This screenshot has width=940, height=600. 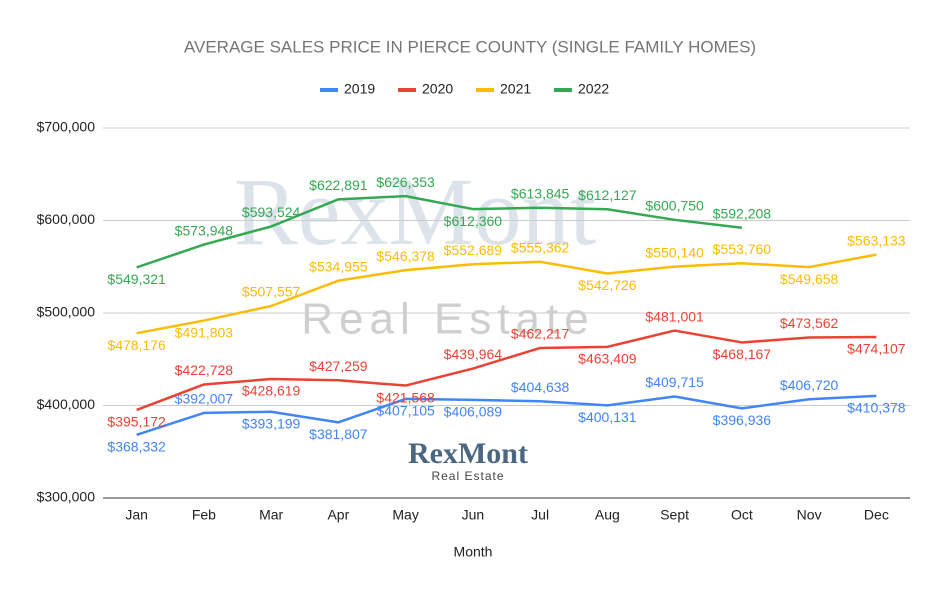 What do you see at coordinates (607, 195) in the screenshot?
I see `data-label: $612,127` at bounding box center [607, 195].